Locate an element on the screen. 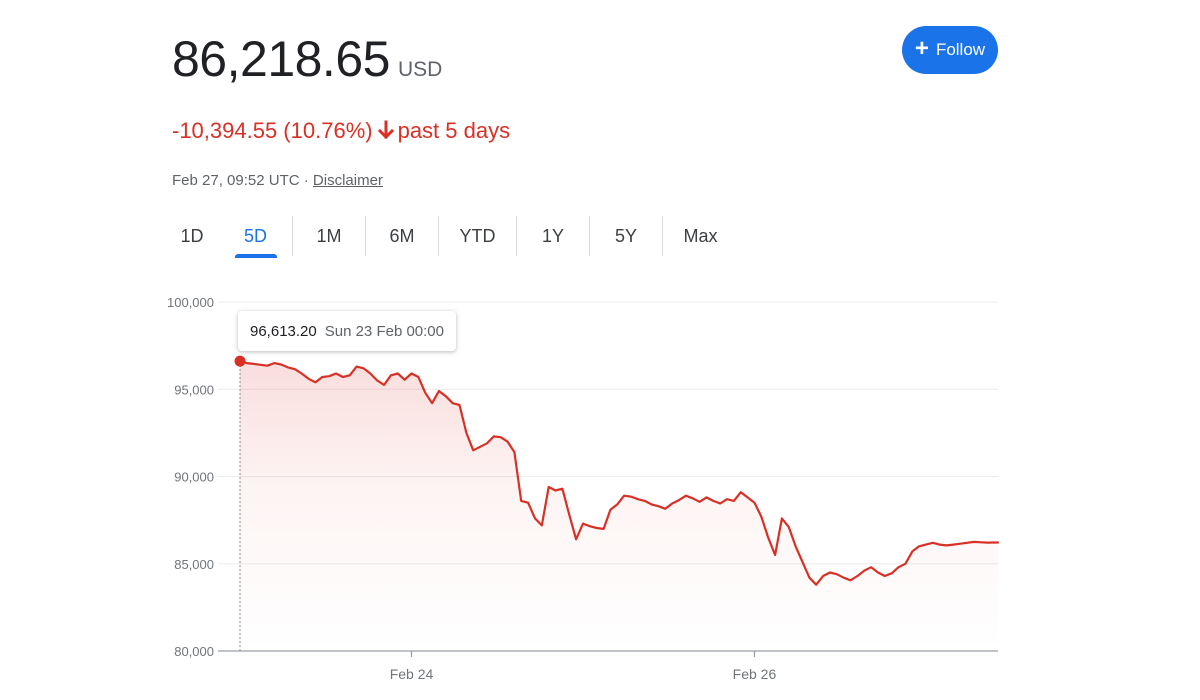 The width and height of the screenshot is (1200, 700). change-period: past 5 days is located at coordinates (454, 130).